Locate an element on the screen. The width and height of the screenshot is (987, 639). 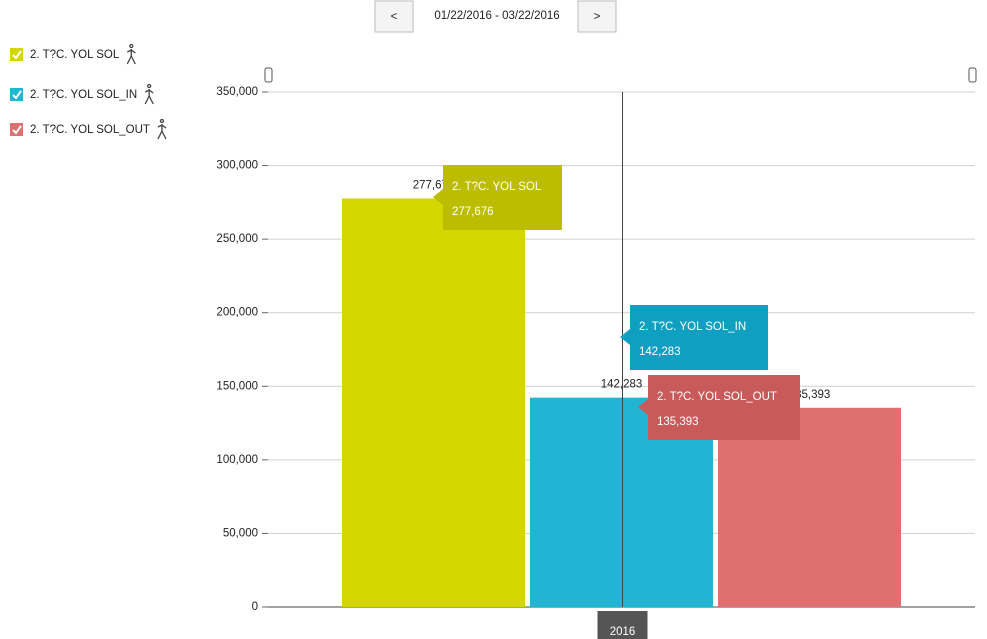
tooltip-name: 2. T?C. YOL SOL_IN is located at coordinates (692, 327).